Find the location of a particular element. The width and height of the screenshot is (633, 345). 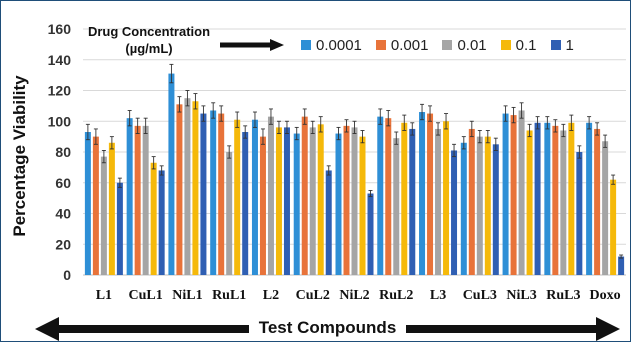

x-axis-title-text: Test Compounds is located at coordinates (327, 327).